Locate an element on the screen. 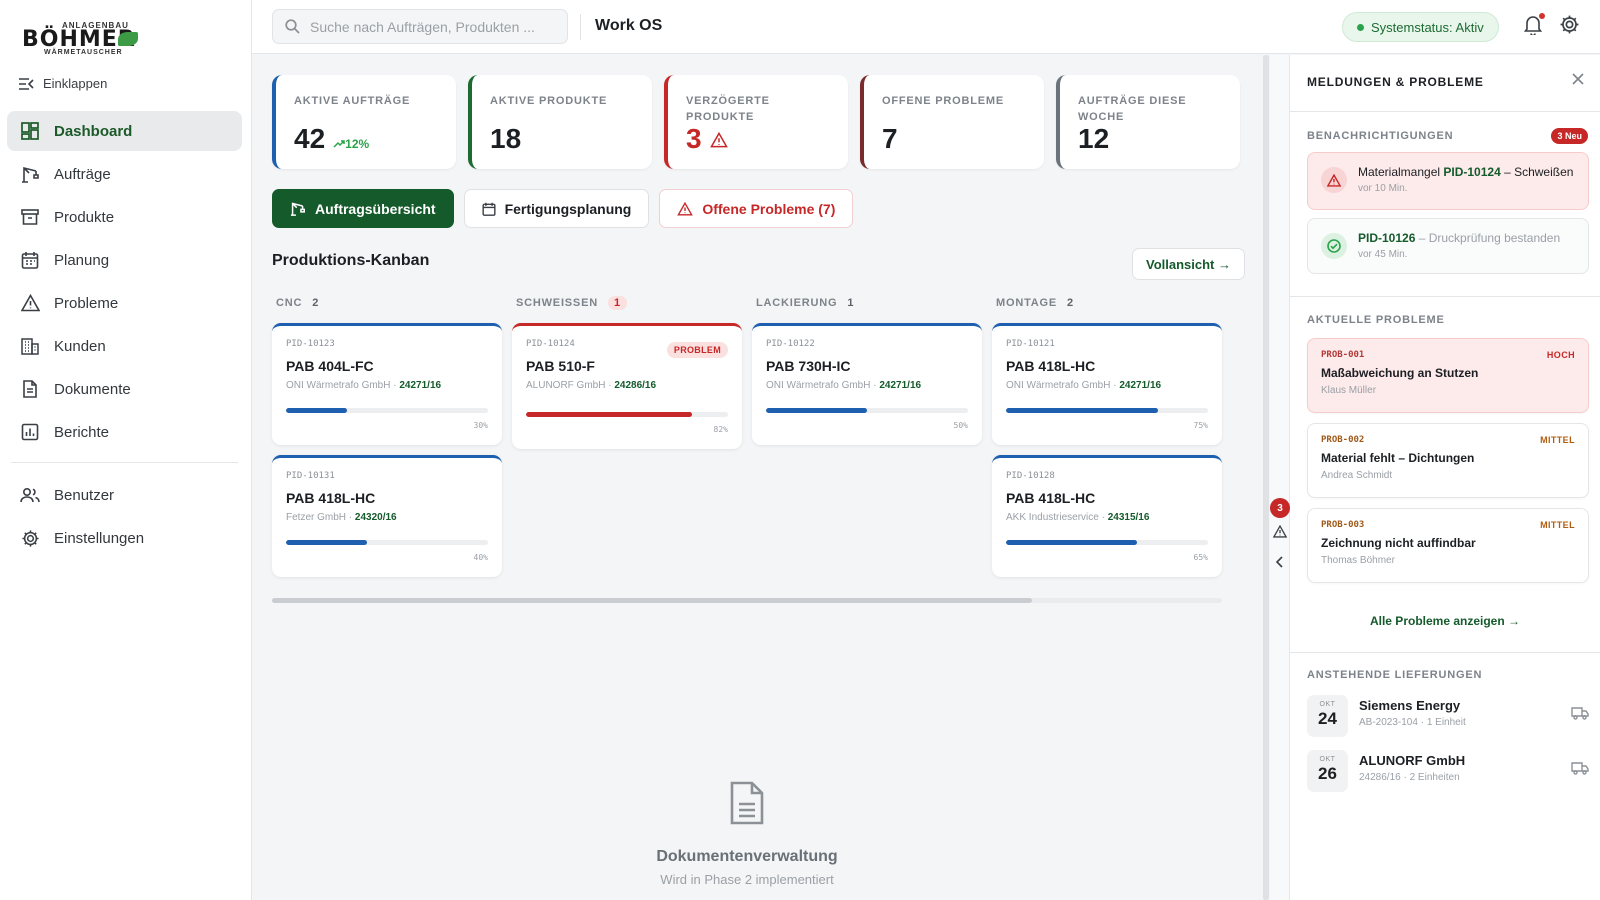 This screenshot has width=1600, height=900. logo-main-text: BÖHMER is located at coordinates (79, 39).